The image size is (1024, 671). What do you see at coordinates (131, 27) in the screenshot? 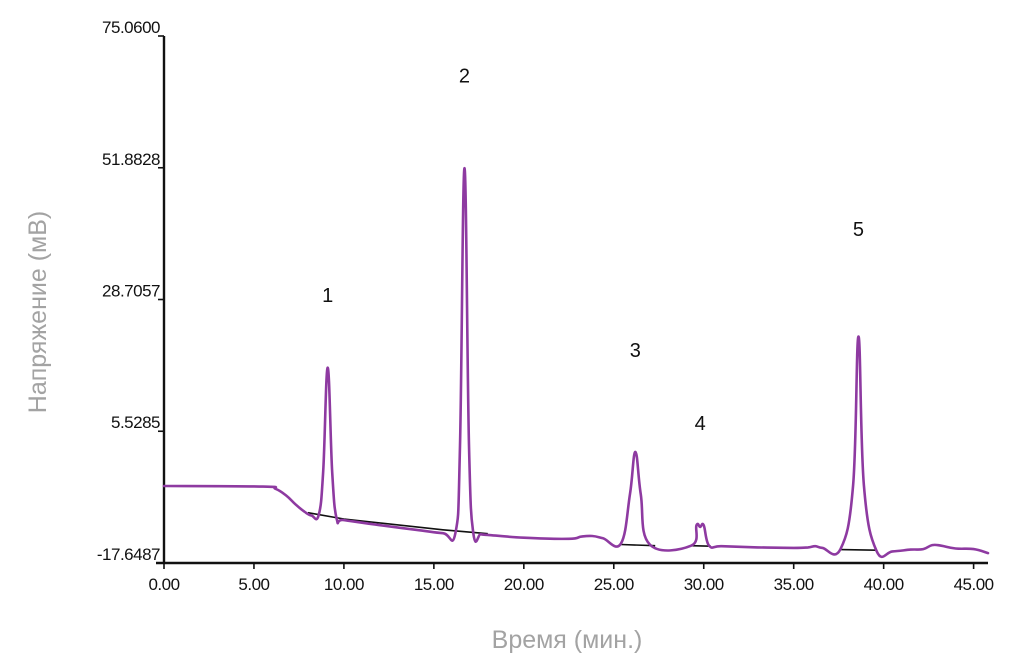
I see `y-tick-label: 75.0600` at bounding box center [131, 27].